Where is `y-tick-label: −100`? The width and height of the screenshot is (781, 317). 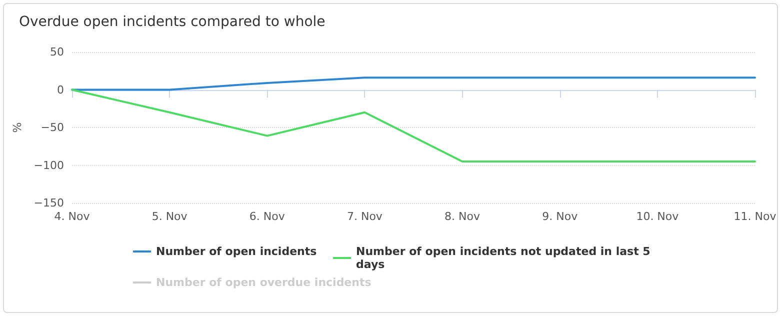
y-tick-label: −100 is located at coordinates (49, 165).